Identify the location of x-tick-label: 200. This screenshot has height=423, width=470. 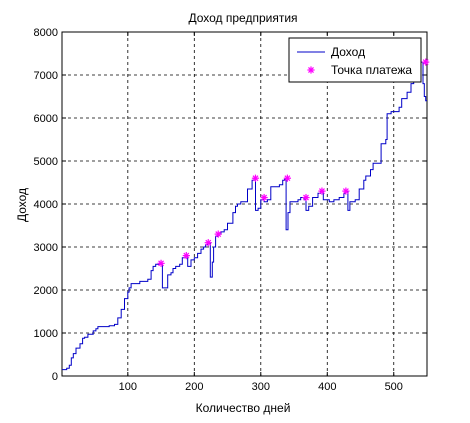
(194, 387).